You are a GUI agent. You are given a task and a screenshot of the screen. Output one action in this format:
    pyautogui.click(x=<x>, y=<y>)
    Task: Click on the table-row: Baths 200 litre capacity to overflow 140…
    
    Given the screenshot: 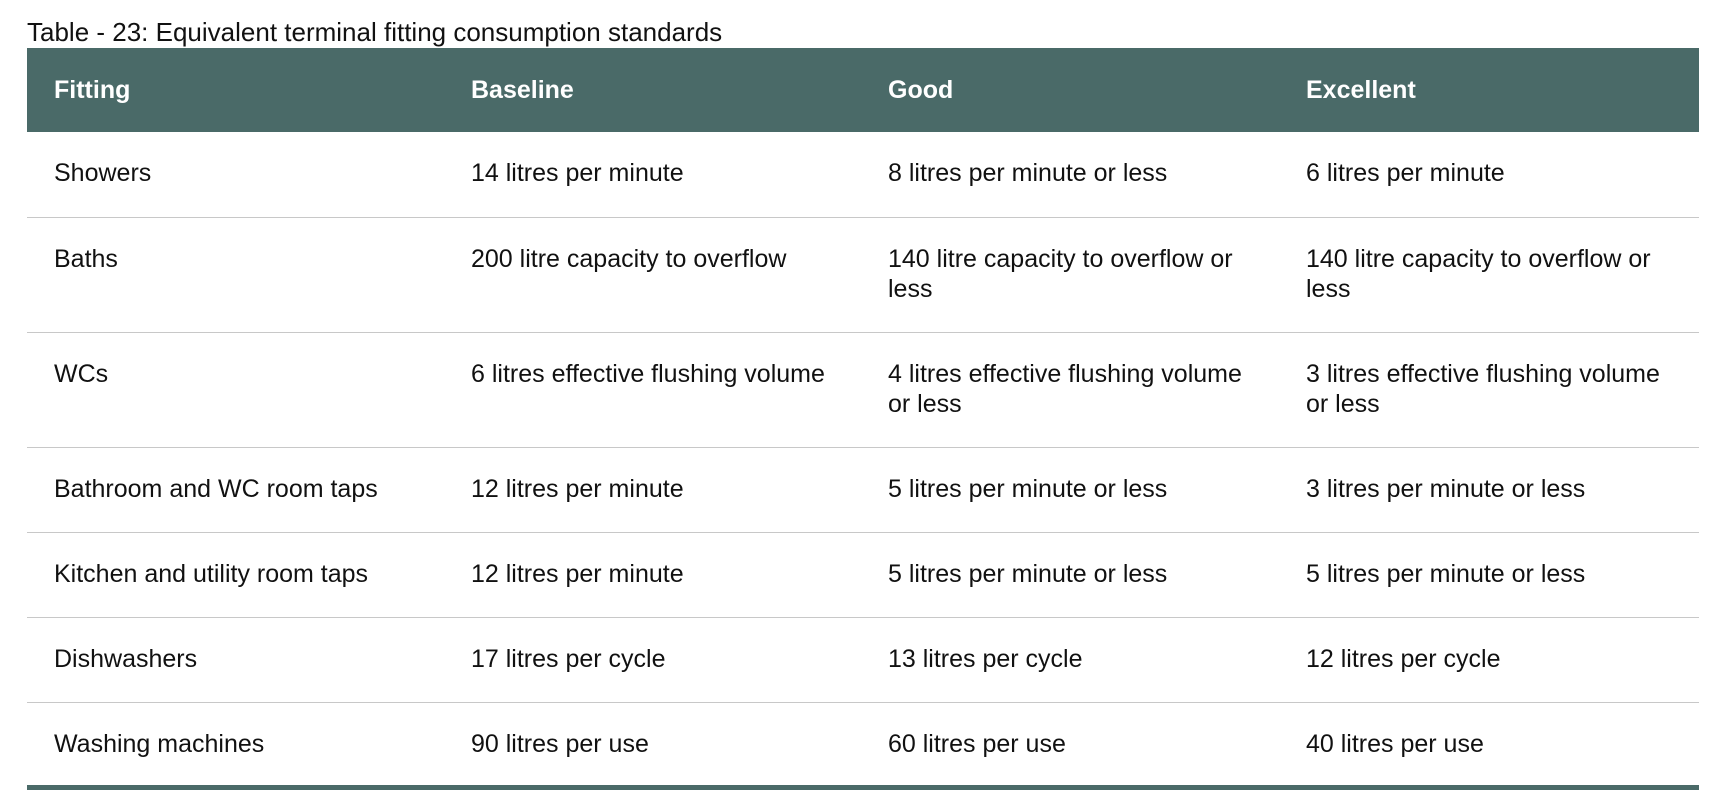 What is the action you would take?
    pyautogui.click(x=863, y=275)
    